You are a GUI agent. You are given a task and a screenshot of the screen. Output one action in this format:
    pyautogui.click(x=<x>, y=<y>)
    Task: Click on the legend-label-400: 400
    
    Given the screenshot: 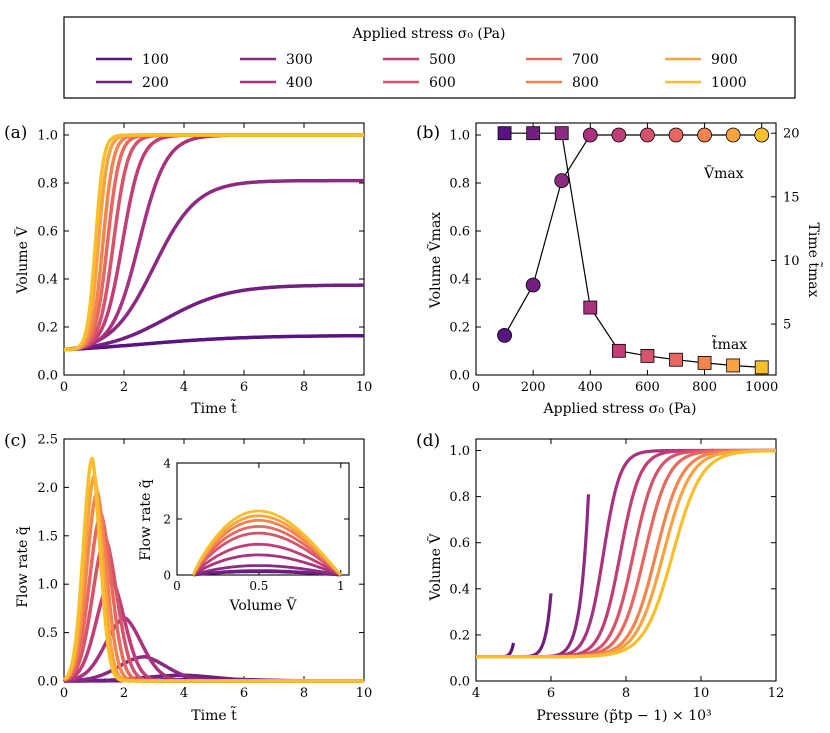 What is the action you would take?
    pyautogui.click(x=299, y=83)
    